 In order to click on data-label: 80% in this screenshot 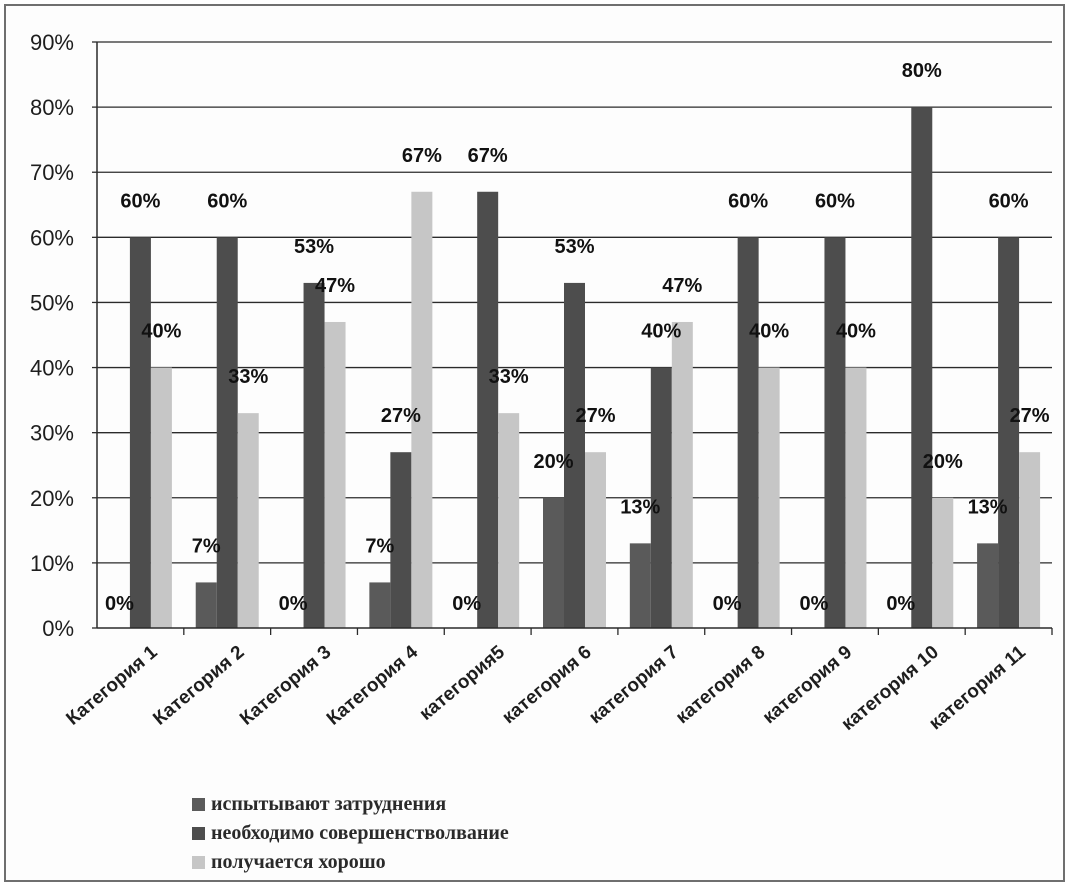, I will do `click(922, 71)`.